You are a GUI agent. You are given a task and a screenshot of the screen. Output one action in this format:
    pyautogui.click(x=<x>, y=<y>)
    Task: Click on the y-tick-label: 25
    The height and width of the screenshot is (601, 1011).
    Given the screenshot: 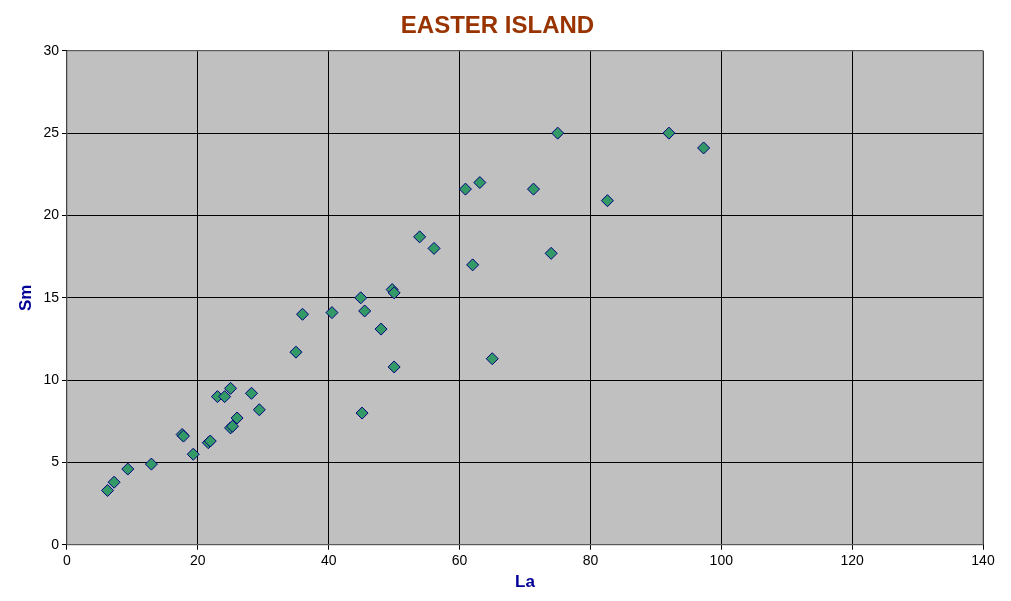 What is the action you would take?
    pyautogui.click(x=51, y=131)
    